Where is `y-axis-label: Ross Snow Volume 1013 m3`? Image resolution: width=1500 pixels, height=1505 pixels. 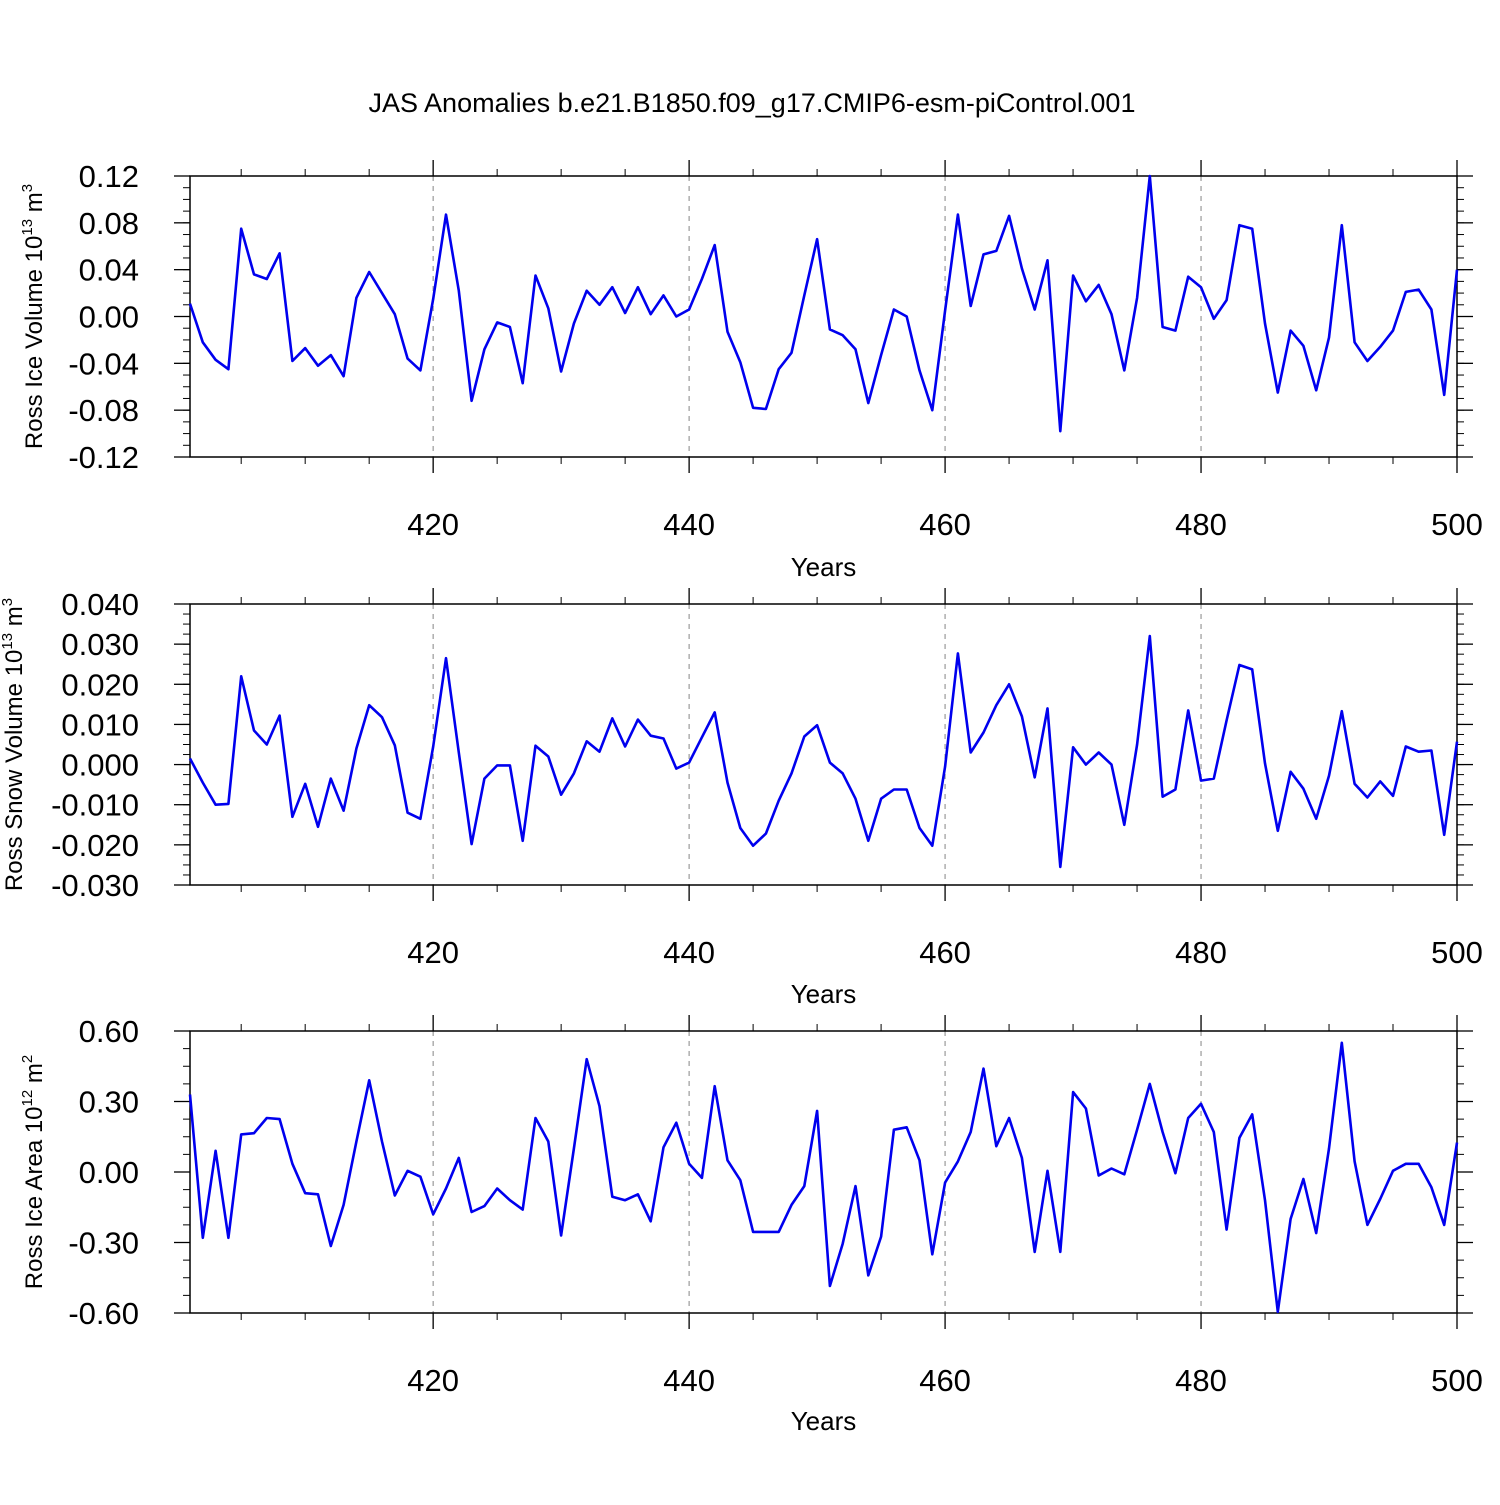 y-axis-label: Ross Snow Volume 1013 m3 is located at coordinates (14, 744).